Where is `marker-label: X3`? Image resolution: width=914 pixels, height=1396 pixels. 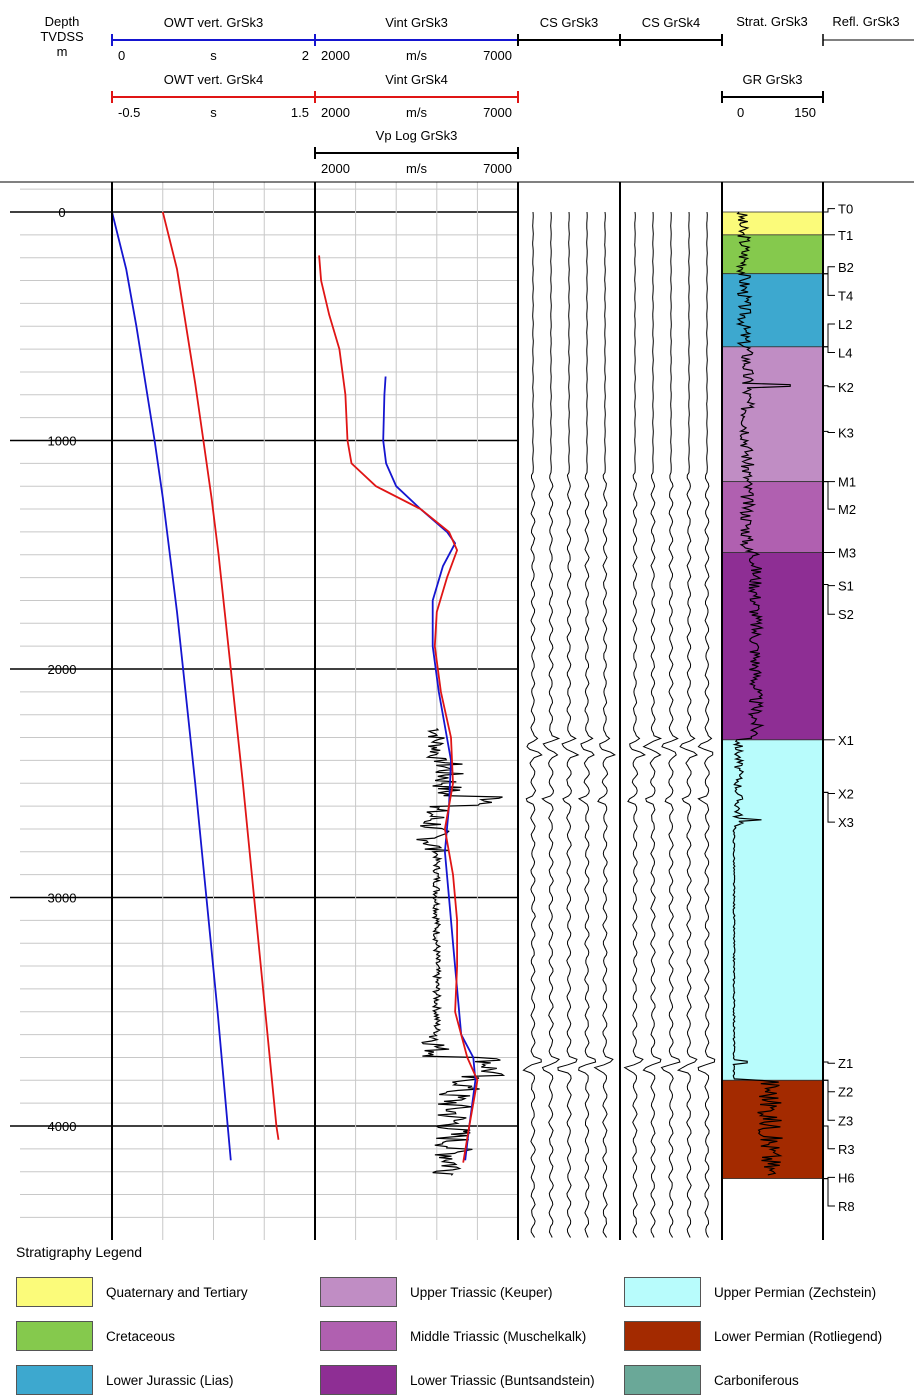
marker-label: X3 is located at coordinates (846, 822).